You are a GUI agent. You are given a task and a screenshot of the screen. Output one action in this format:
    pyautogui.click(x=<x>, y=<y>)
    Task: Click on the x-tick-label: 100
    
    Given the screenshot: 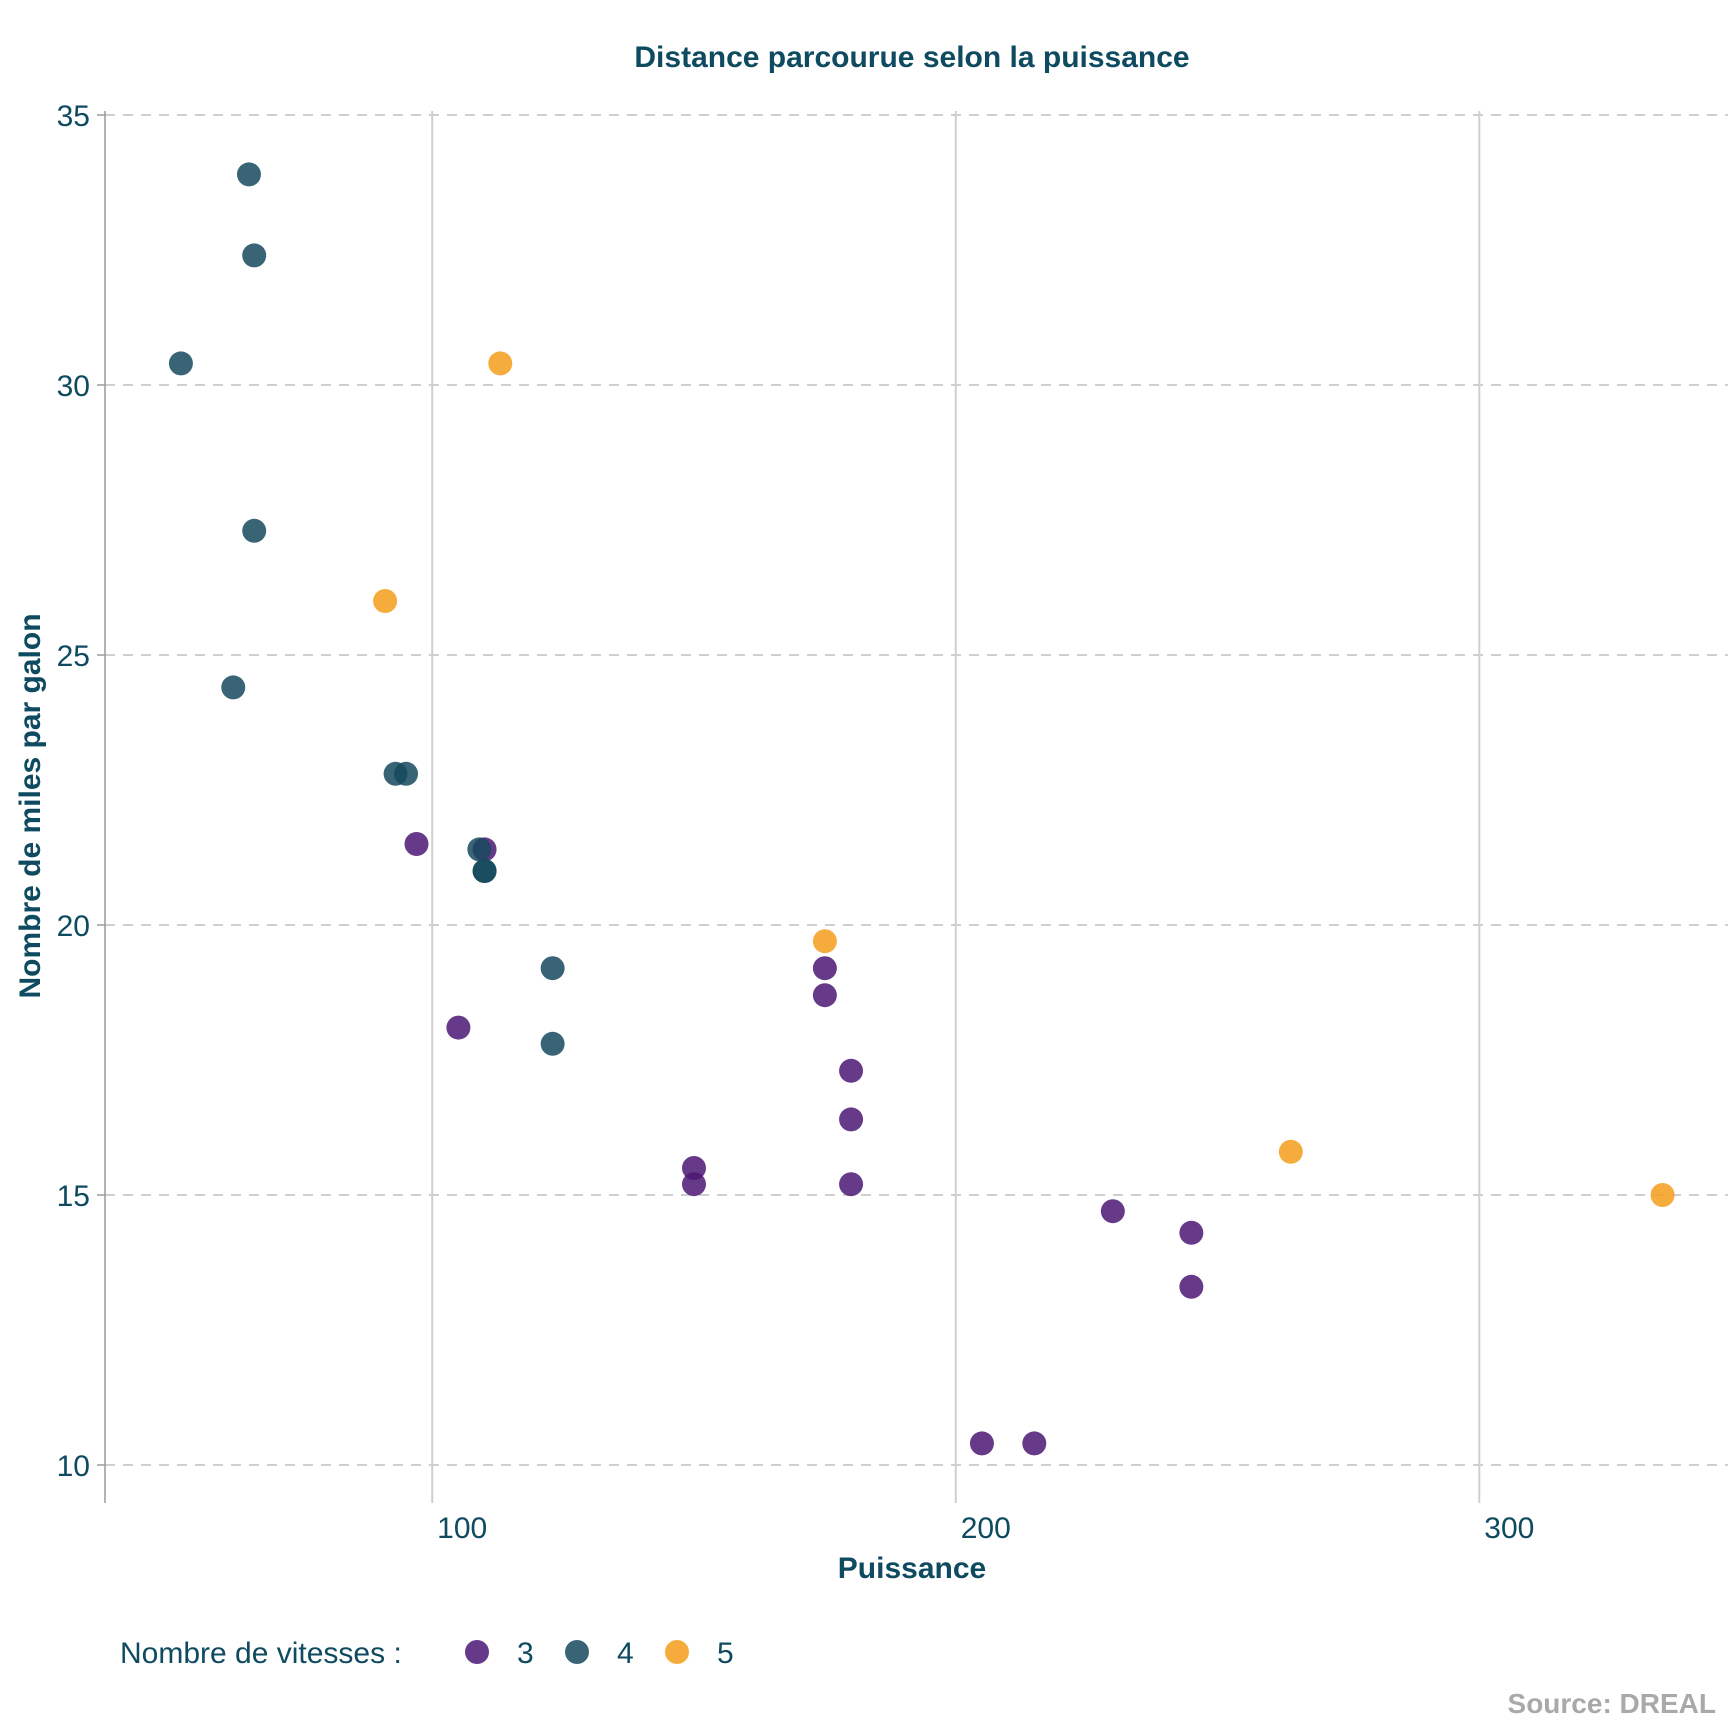 What is the action you would take?
    pyautogui.click(x=462, y=1528)
    